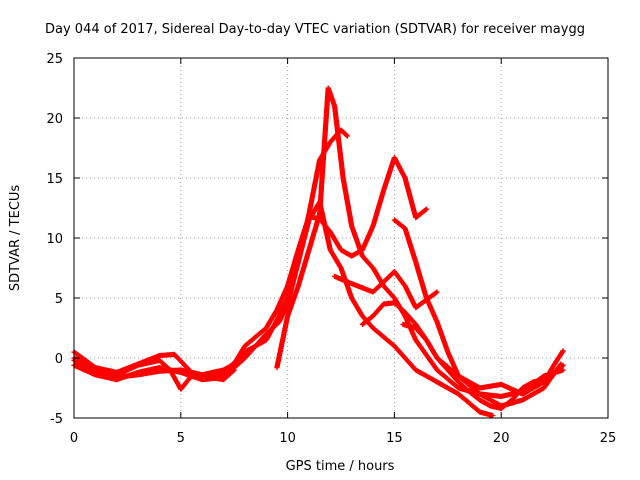  Describe the element at coordinates (54, 179) in the screenshot. I see `y-tick-label: 15` at that location.